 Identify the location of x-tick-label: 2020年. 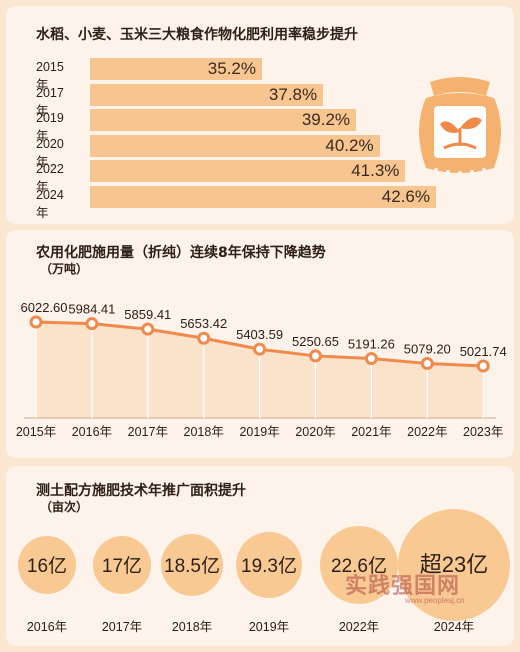
(315, 432).